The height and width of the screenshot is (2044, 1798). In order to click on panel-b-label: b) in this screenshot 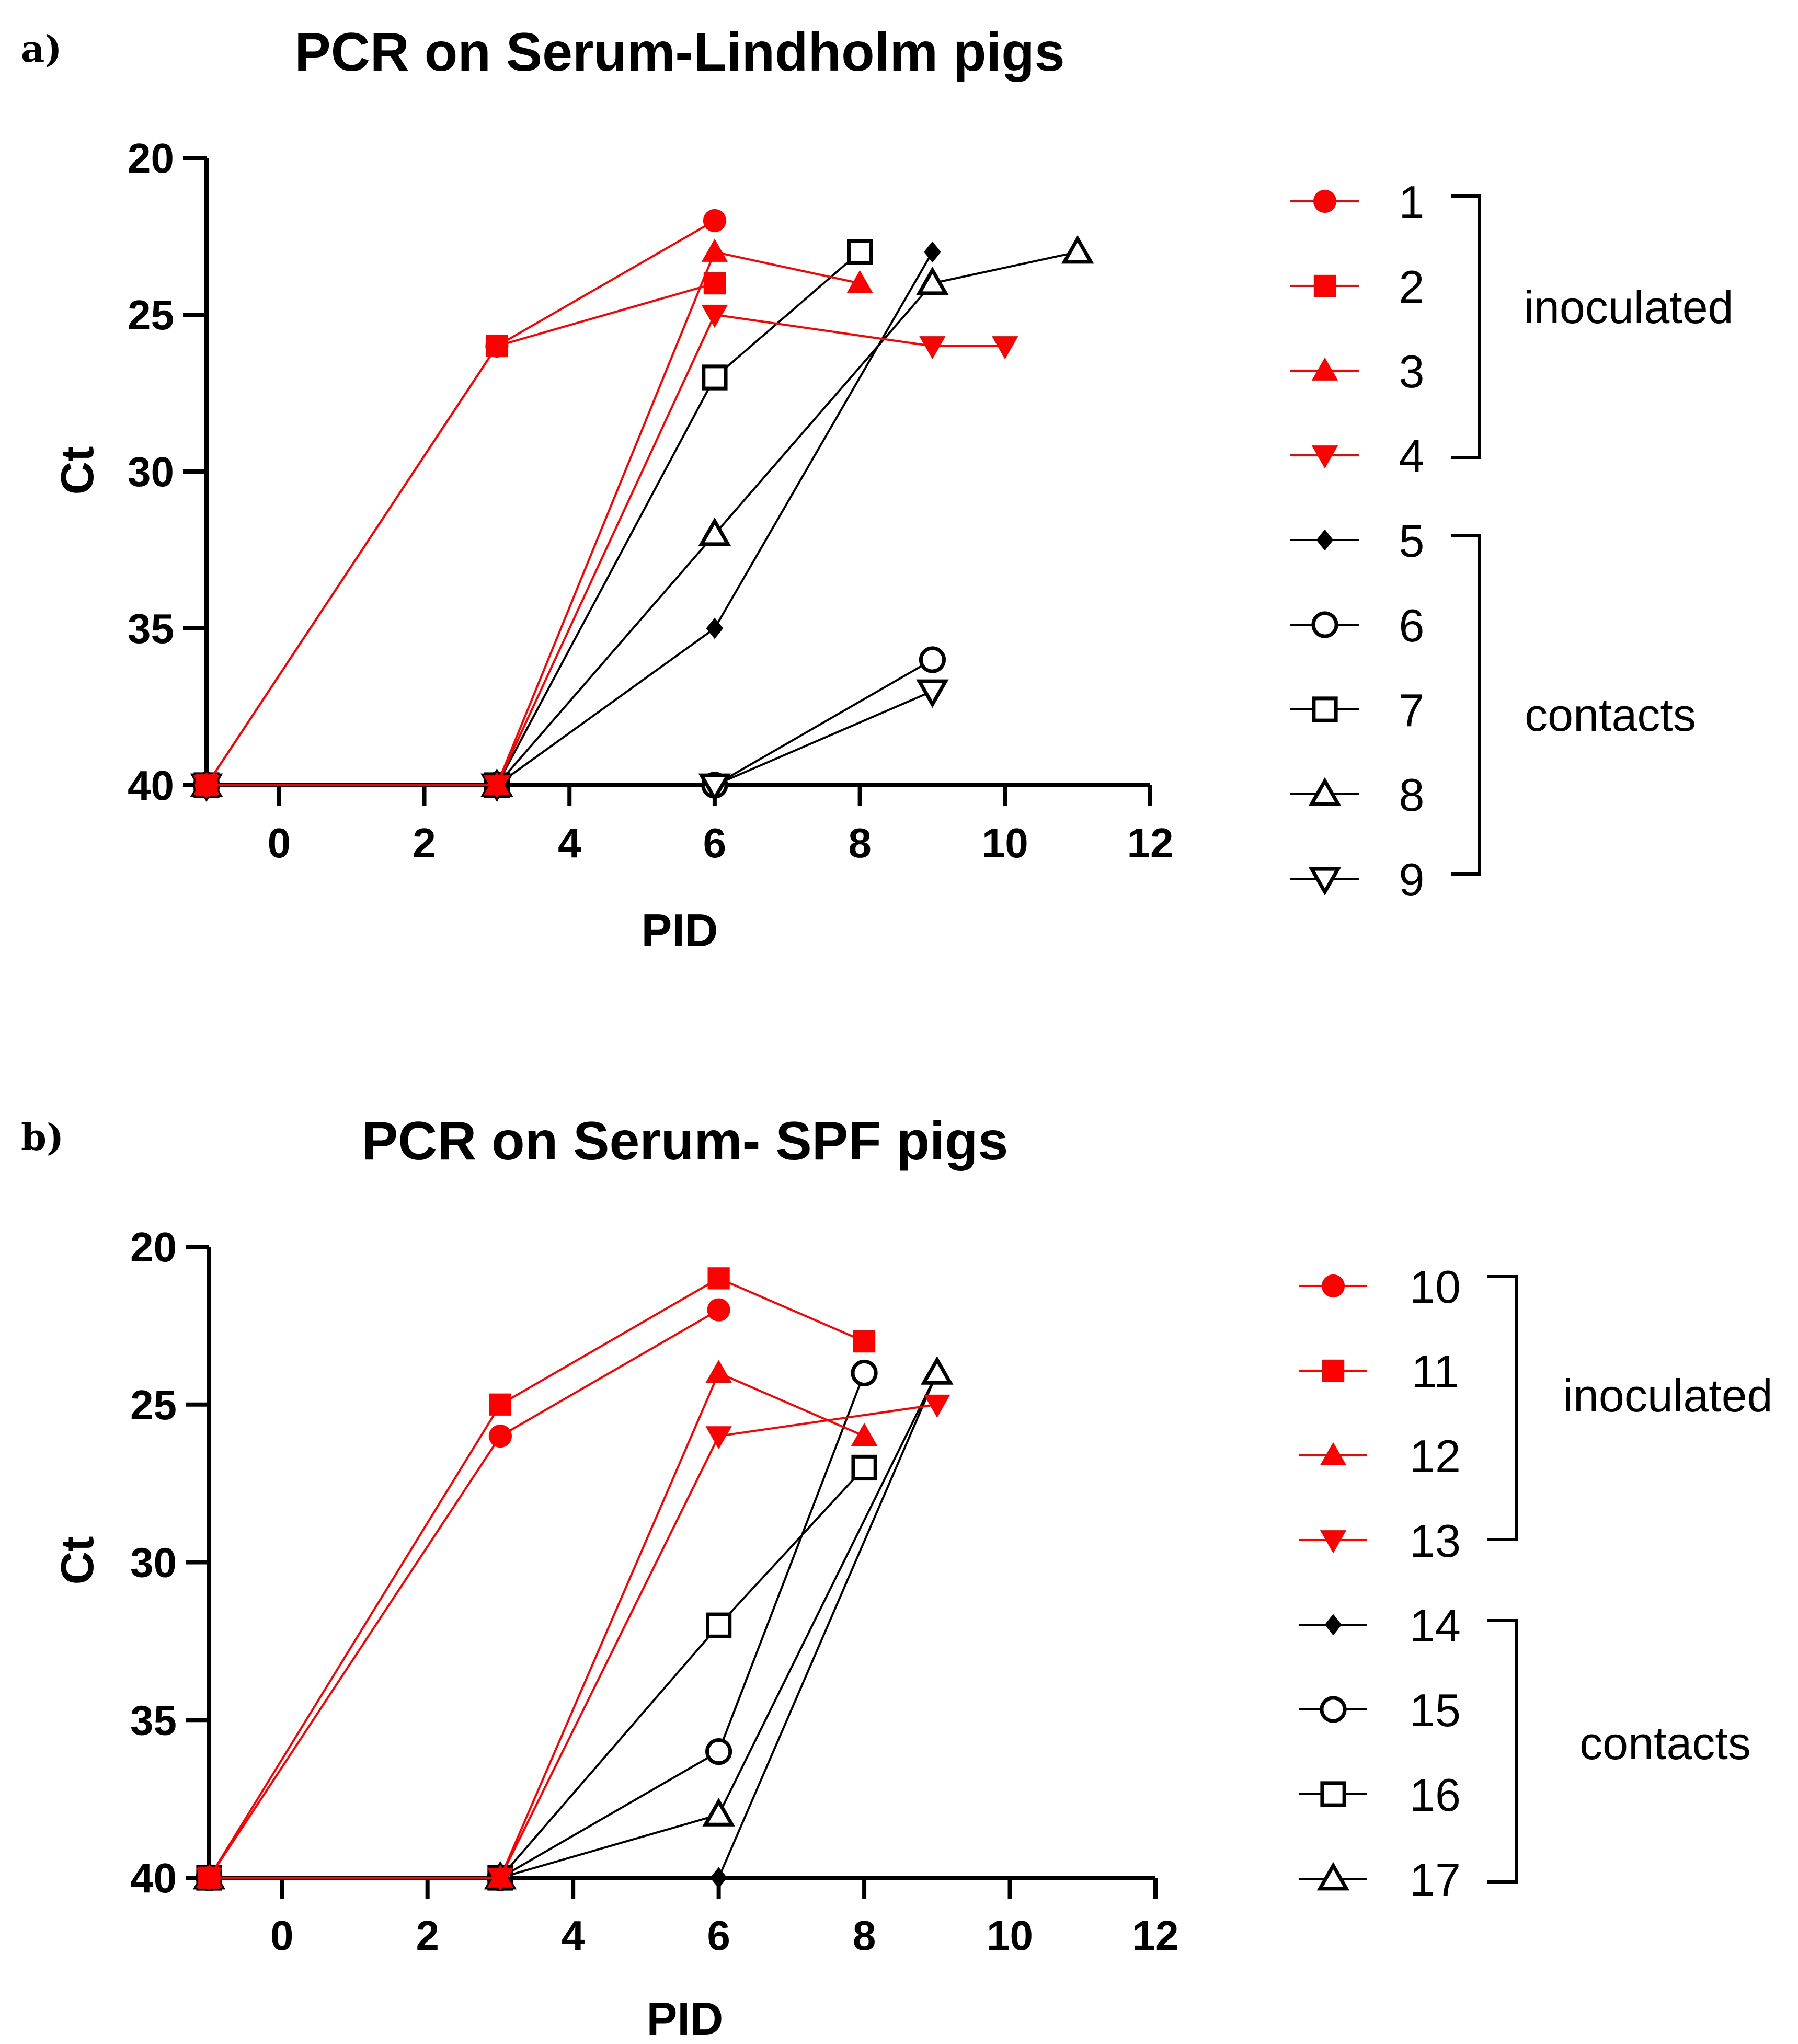, I will do `click(42, 1137)`.